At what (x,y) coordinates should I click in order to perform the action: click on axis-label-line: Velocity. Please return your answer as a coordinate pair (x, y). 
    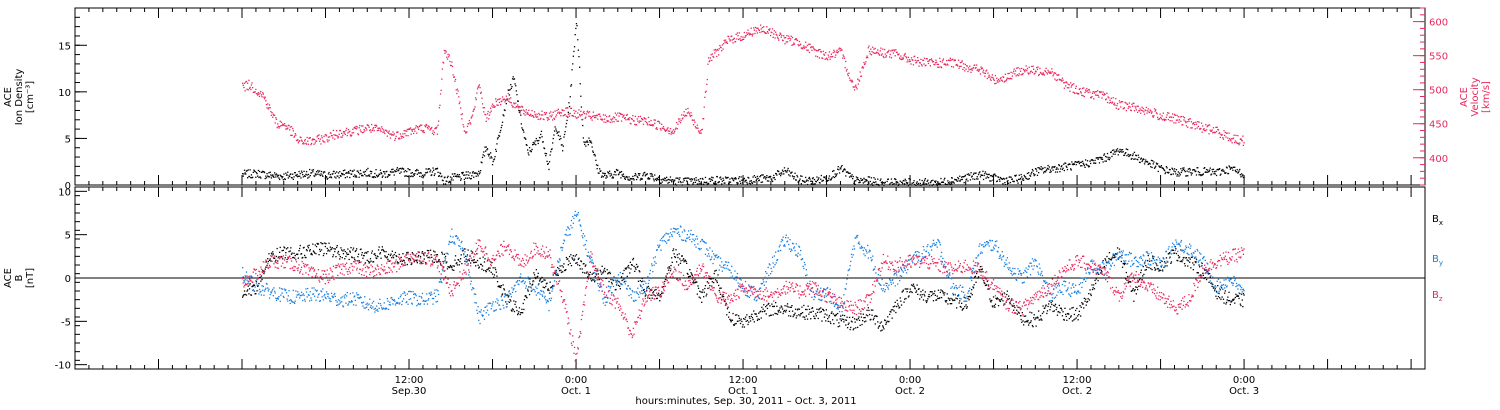
    Looking at the image, I should click on (1475, 96).